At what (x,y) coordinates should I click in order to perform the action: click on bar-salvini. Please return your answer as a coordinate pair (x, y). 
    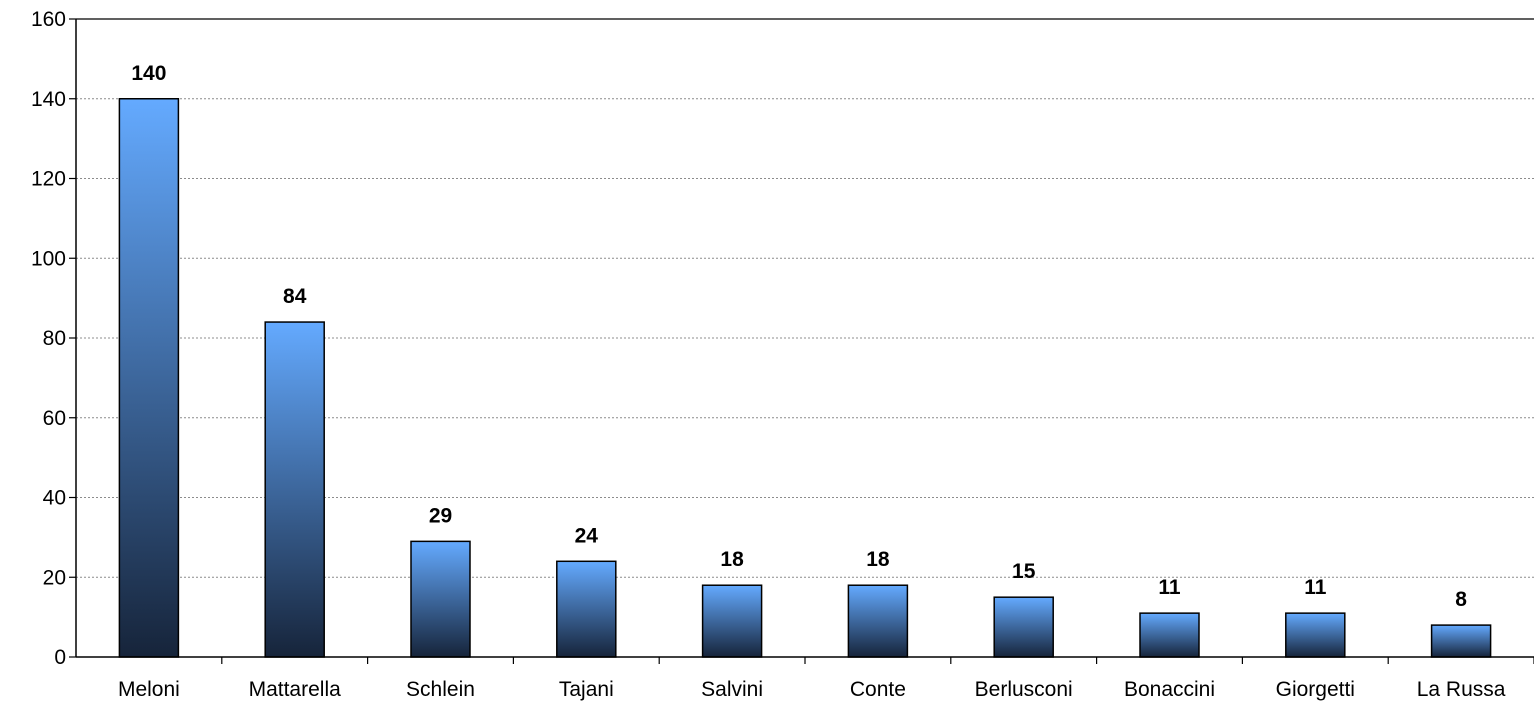
    Looking at the image, I should click on (732, 621).